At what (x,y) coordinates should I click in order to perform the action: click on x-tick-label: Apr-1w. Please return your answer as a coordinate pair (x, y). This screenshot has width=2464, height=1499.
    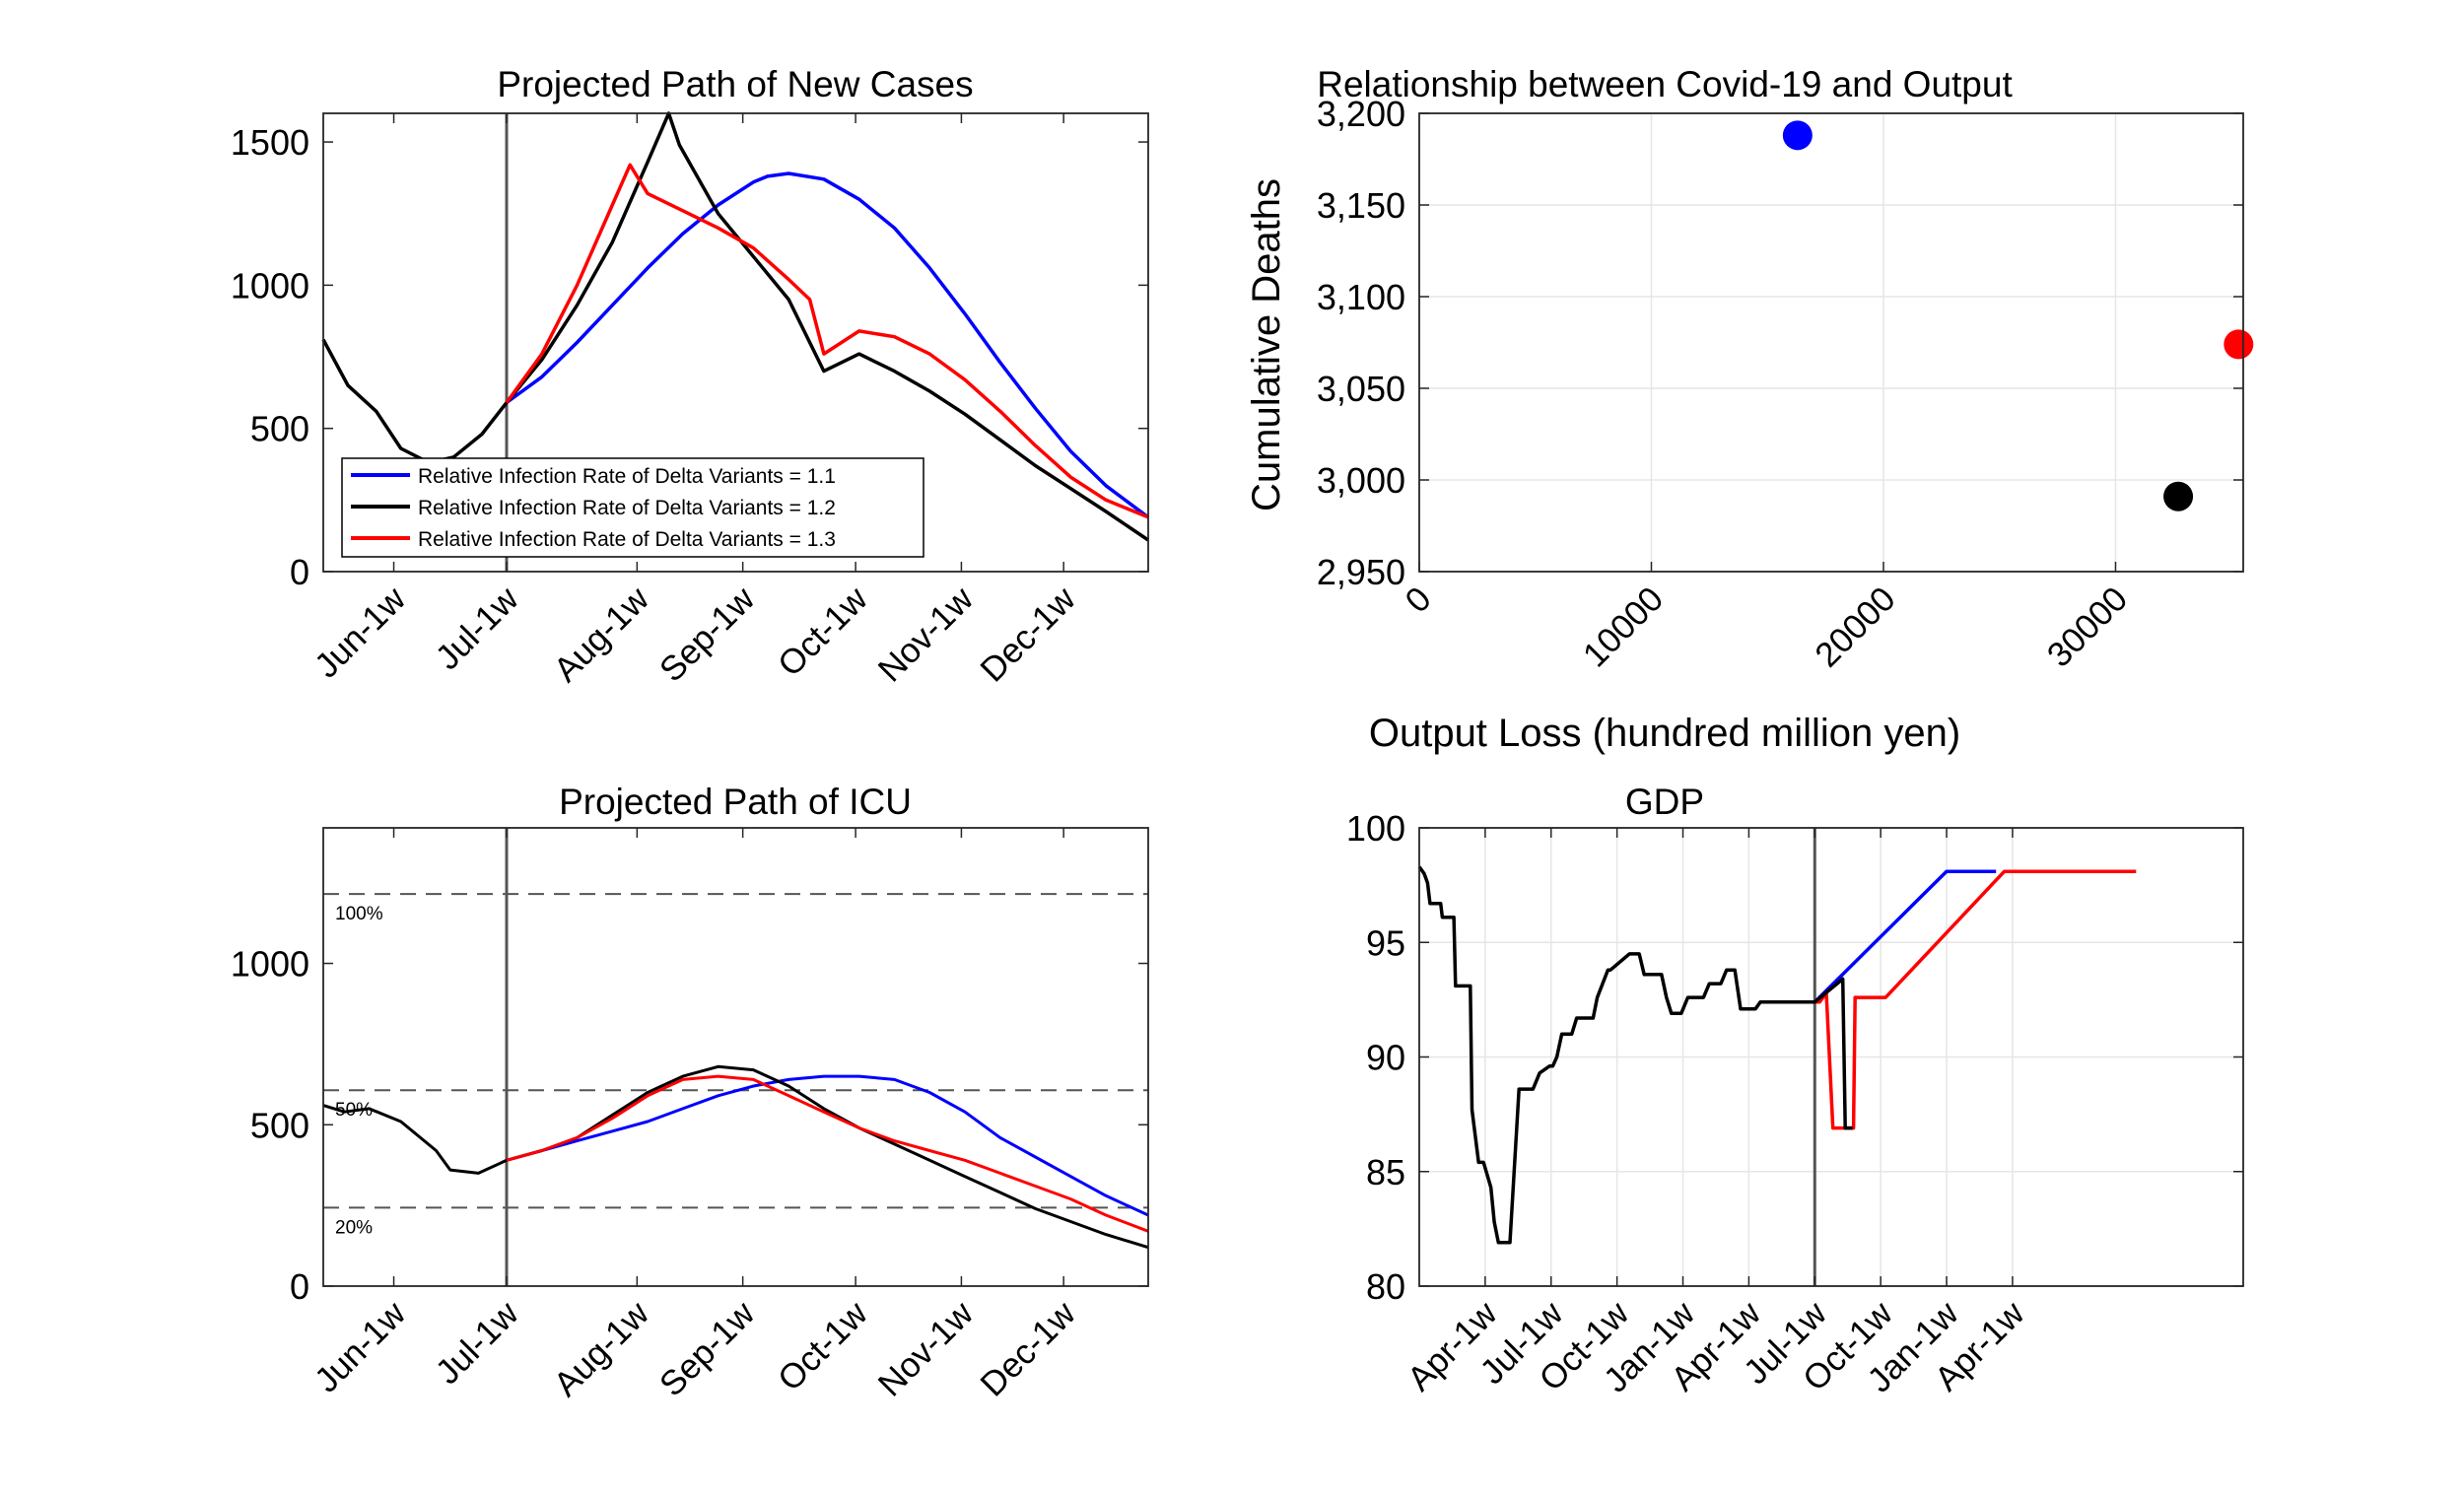
    Looking at the image, I should click on (1453, 1346).